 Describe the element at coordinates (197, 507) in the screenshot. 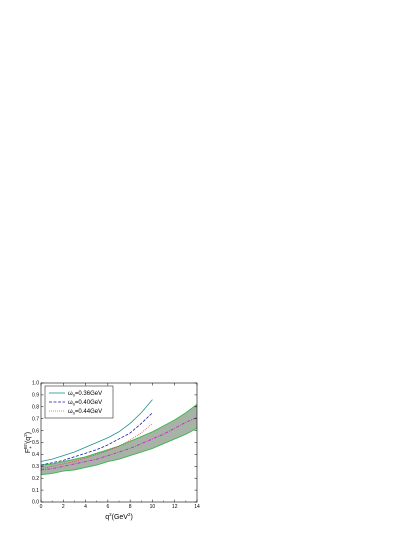

I see `x-tick-label: 14` at that location.